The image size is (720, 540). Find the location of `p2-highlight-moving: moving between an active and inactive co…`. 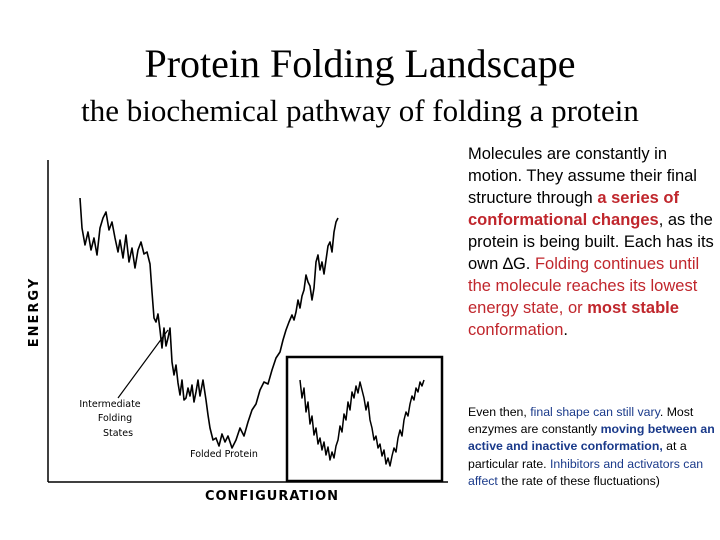

p2-highlight-moving: moving between an active and inactive co… is located at coordinates (591, 438).